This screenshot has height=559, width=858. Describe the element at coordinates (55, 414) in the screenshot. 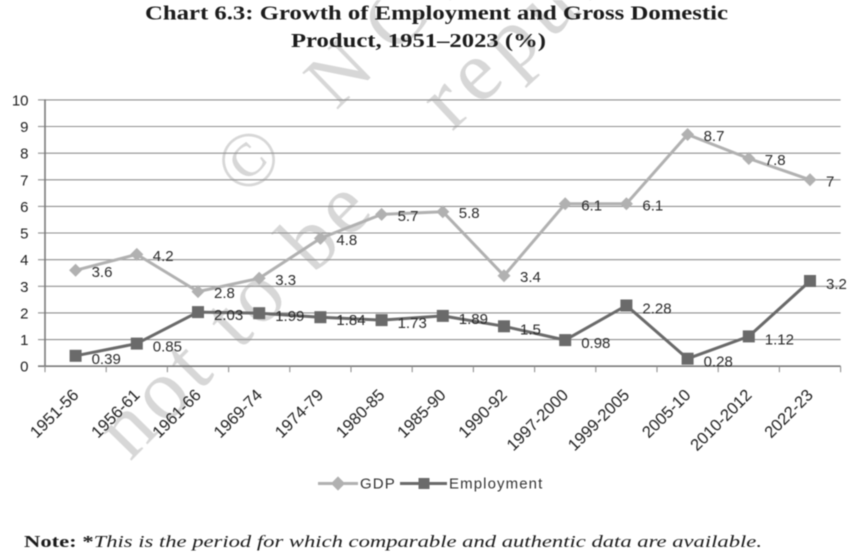

I see `svg-text: 1951-56` at that location.